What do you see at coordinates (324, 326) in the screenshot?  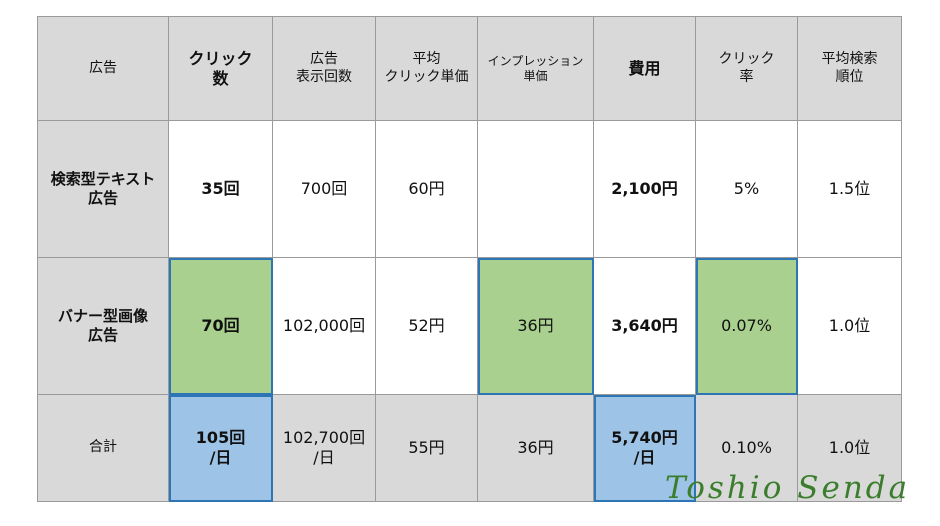 I see `cell-impressions: 102,000回` at bounding box center [324, 326].